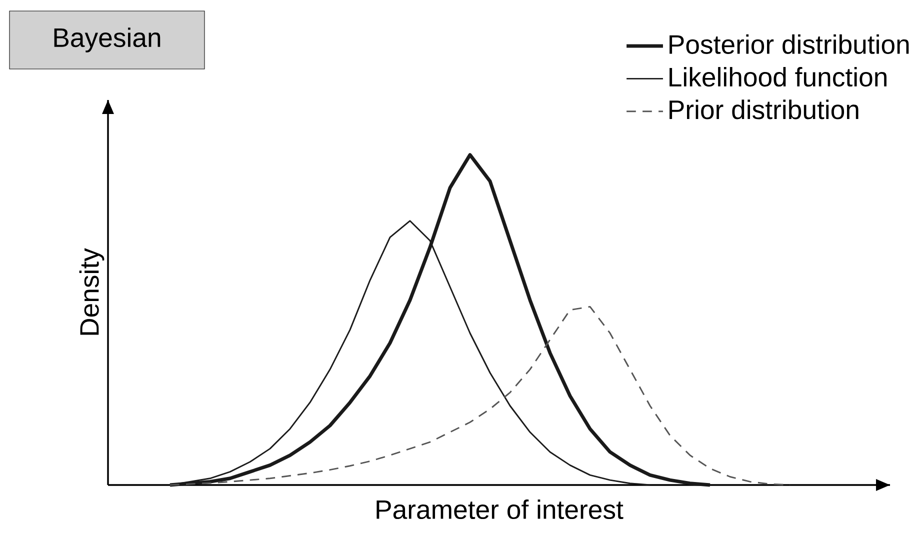  I want to click on legend-label: Prior distribution, so click(764, 110).